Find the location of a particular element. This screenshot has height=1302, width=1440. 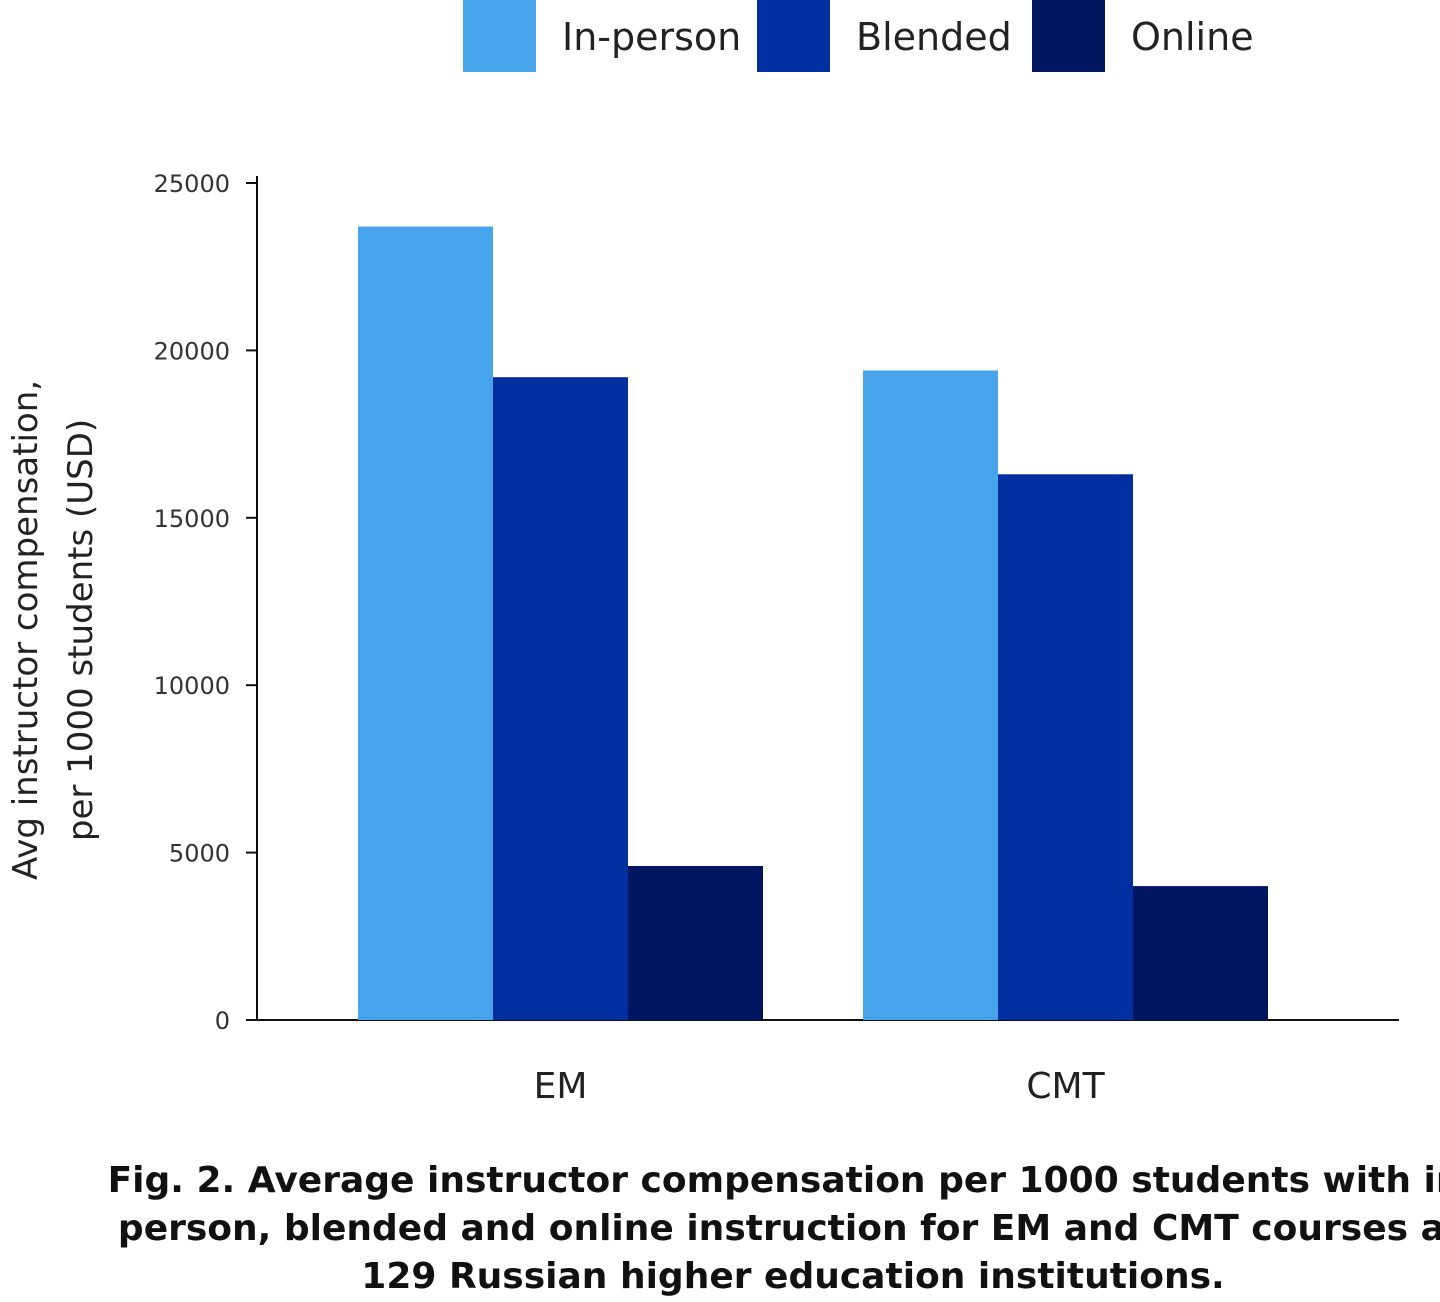

y-tick-label: 15000 is located at coordinates (192, 519).